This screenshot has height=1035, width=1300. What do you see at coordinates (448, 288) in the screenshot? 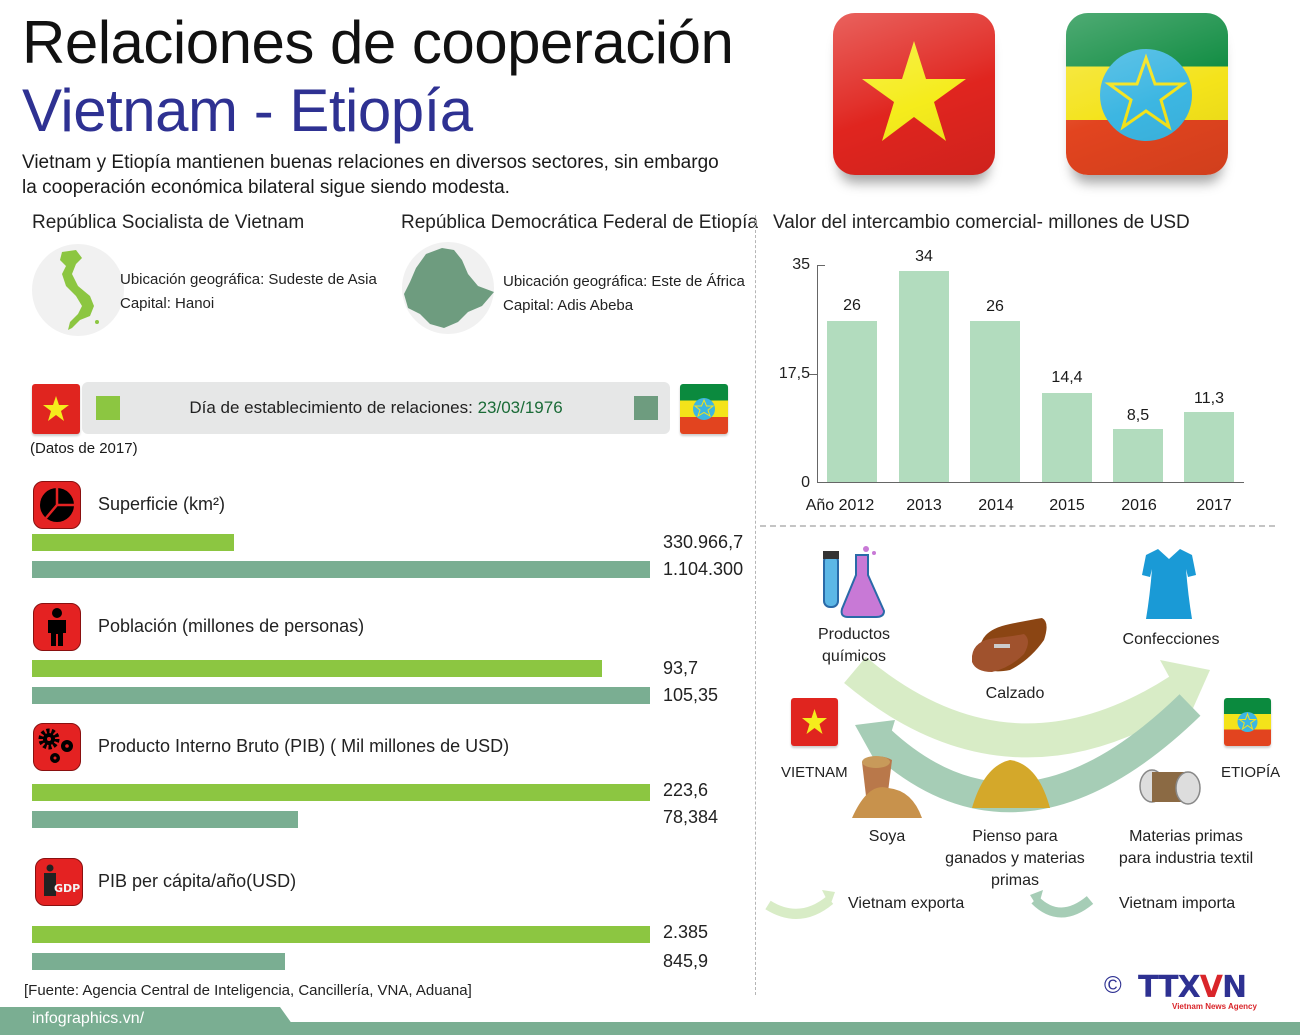
I see `ethiopia-map-icon` at bounding box center [448, 288].